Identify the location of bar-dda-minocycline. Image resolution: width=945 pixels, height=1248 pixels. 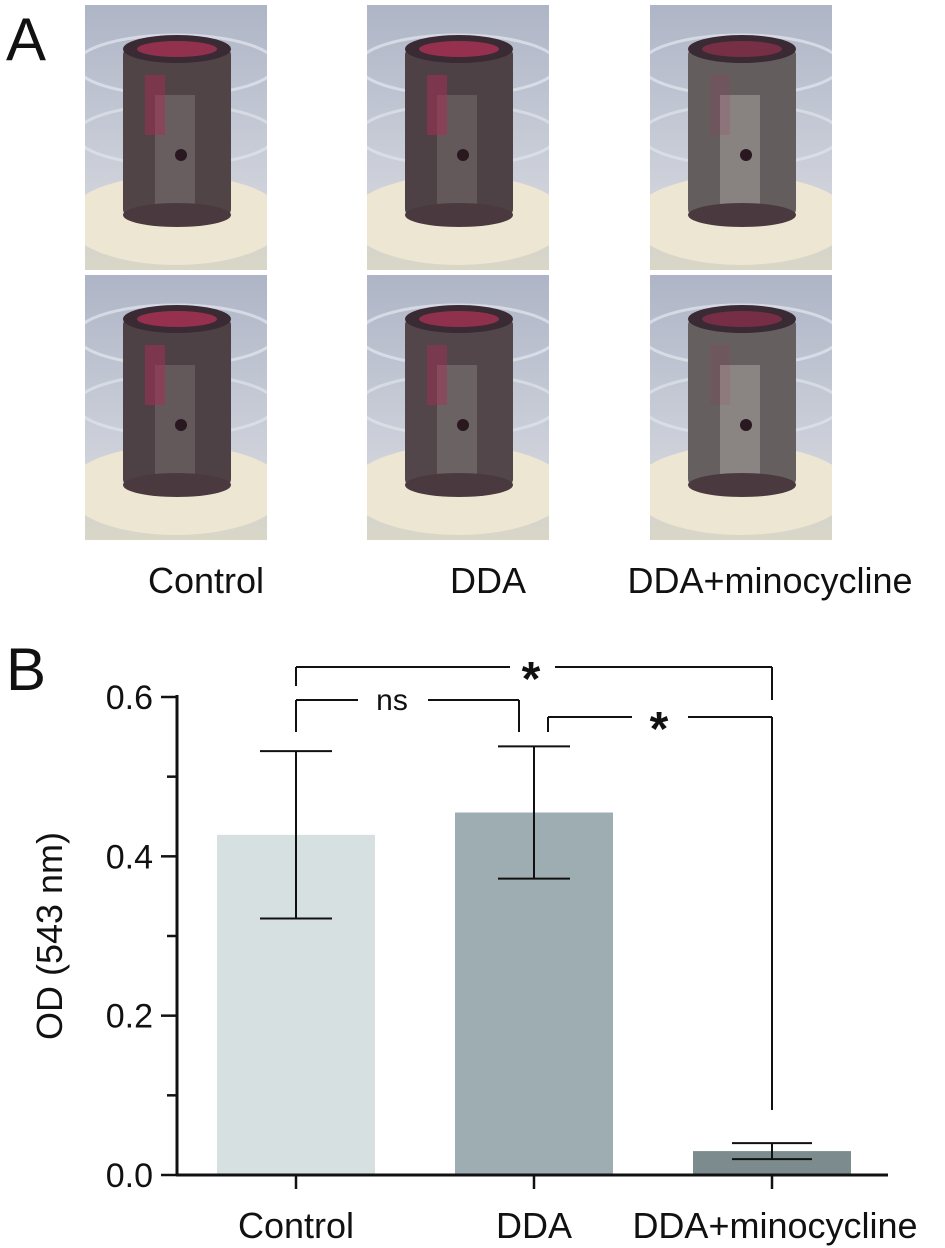
(772, 1163).